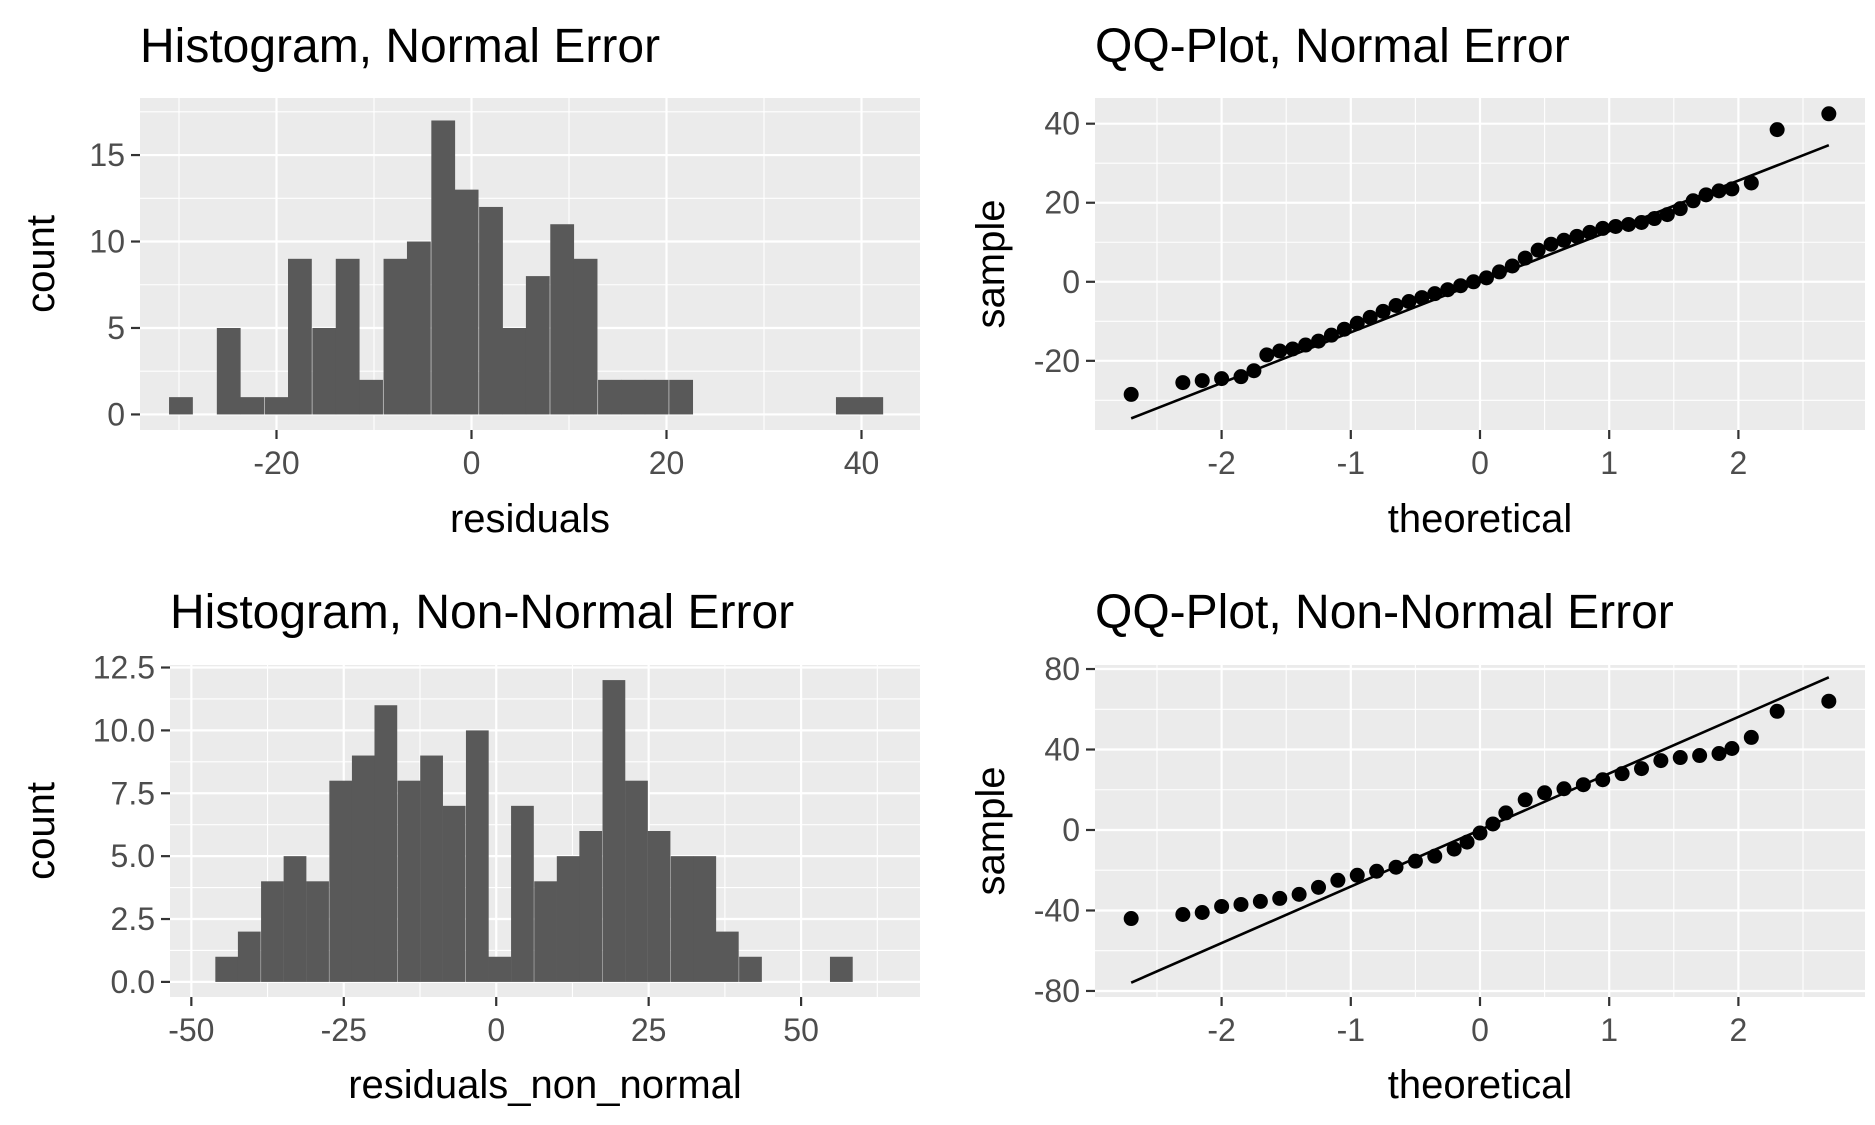  Describe the element at coordinates (1480, 1030) in the screenshot. I see `qq-non-normal-x-tick-label: 0` at that location.